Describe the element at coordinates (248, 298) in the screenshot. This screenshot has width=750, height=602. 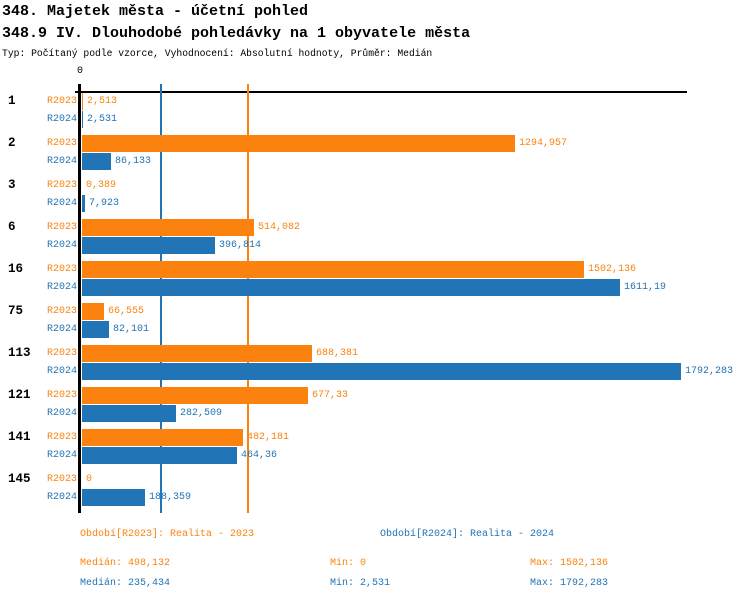
I see `median-line-r2023` at that location.